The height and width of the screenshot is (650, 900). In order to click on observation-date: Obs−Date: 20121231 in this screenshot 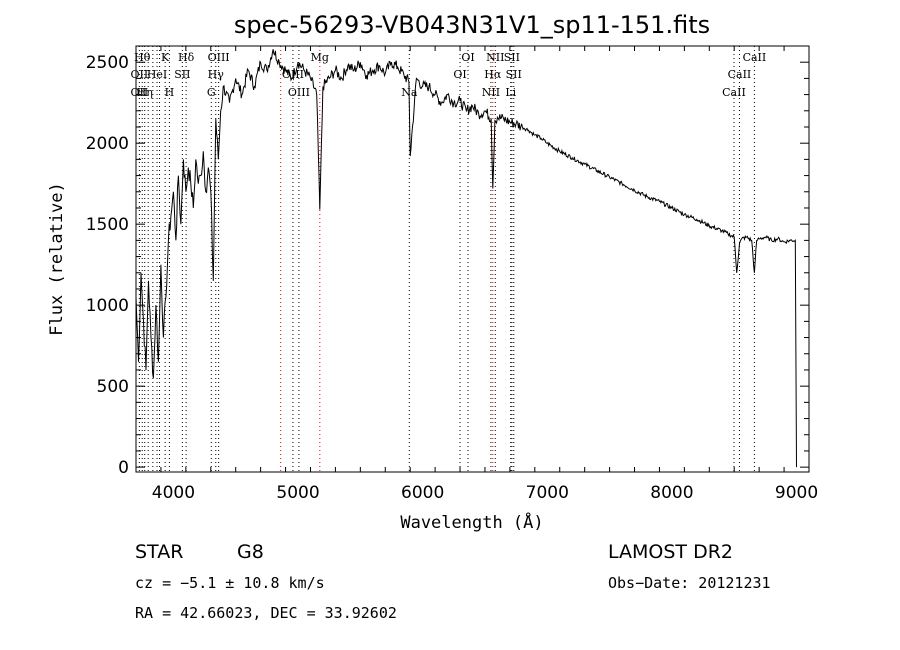, I will do `click(689, 583)`.